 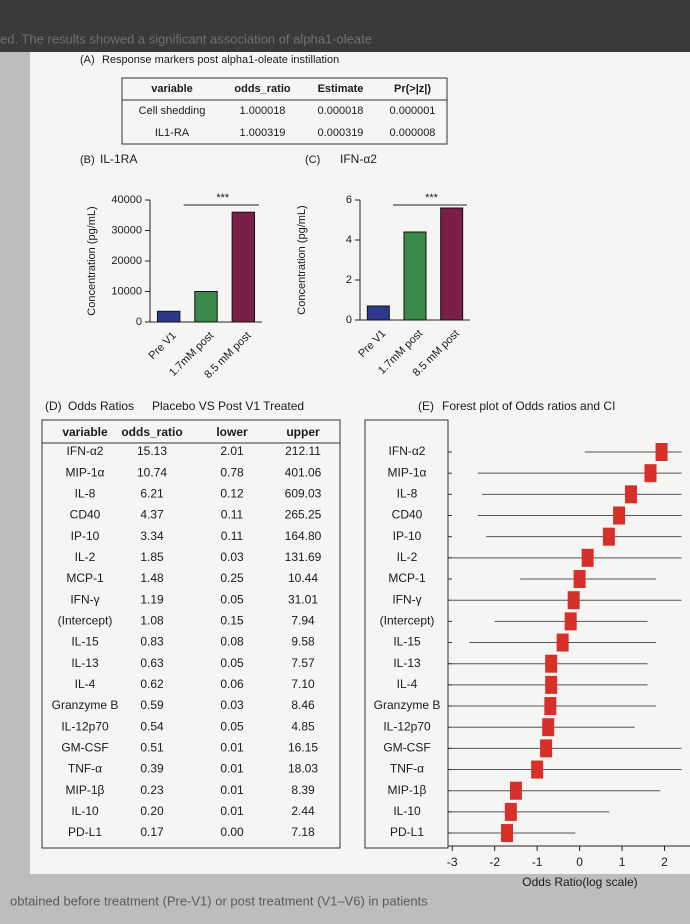 I want to click on table-cell: MIP-1α, so click(x=85, y=472).